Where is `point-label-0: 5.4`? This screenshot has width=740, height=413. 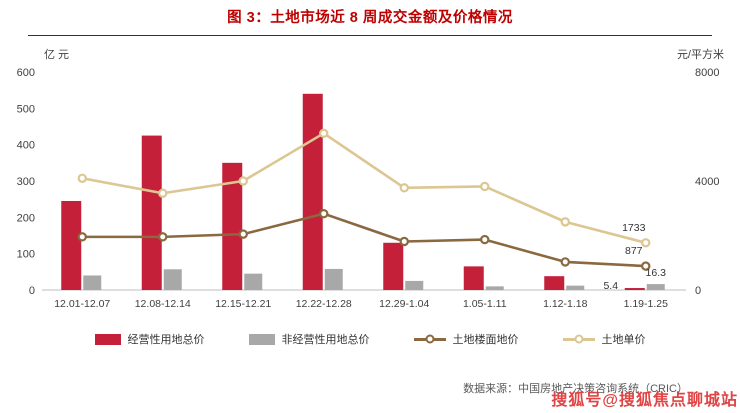 point-label-0: 5.4 is located at coordinates (610, 286).